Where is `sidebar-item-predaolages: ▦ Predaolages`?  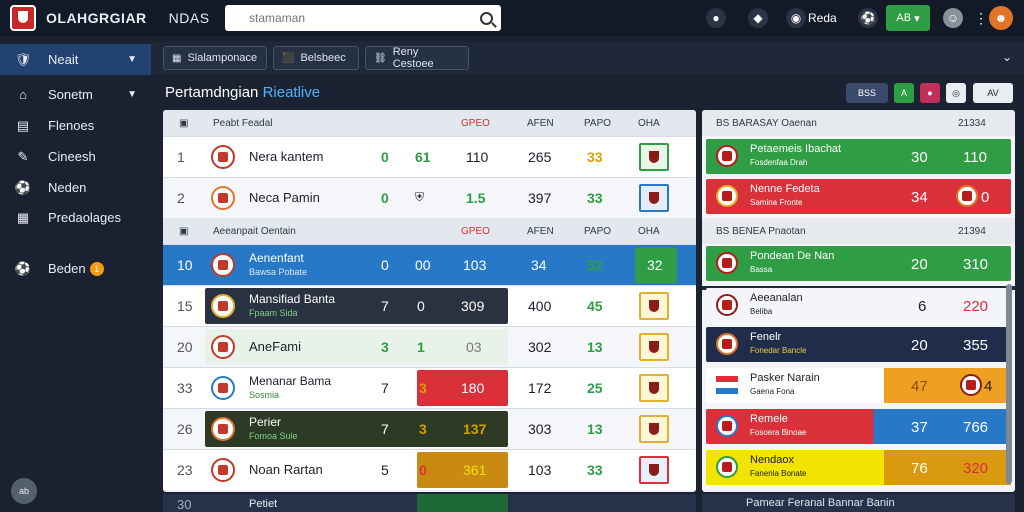
sidebar-item-predaolages: ▦ Predaolages is located at coordinates (75, 217).